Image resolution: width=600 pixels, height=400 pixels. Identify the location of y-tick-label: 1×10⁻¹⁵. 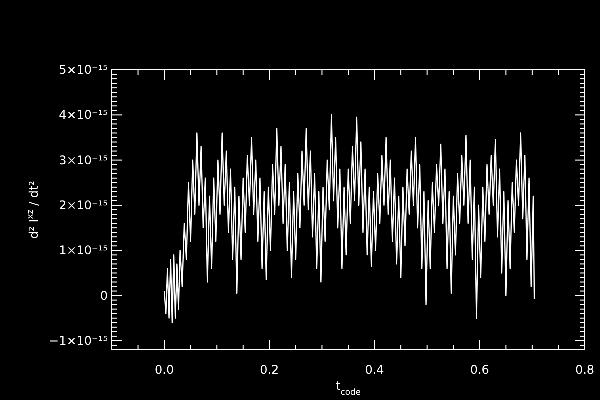
(83, 251).